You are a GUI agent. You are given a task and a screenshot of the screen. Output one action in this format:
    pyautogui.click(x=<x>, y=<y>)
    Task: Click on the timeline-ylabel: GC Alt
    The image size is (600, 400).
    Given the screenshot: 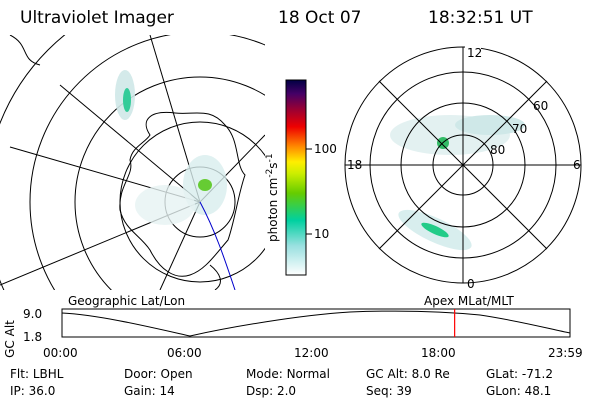 What is the action you would take?
    pyautogui.click(x=10, y=339)
    